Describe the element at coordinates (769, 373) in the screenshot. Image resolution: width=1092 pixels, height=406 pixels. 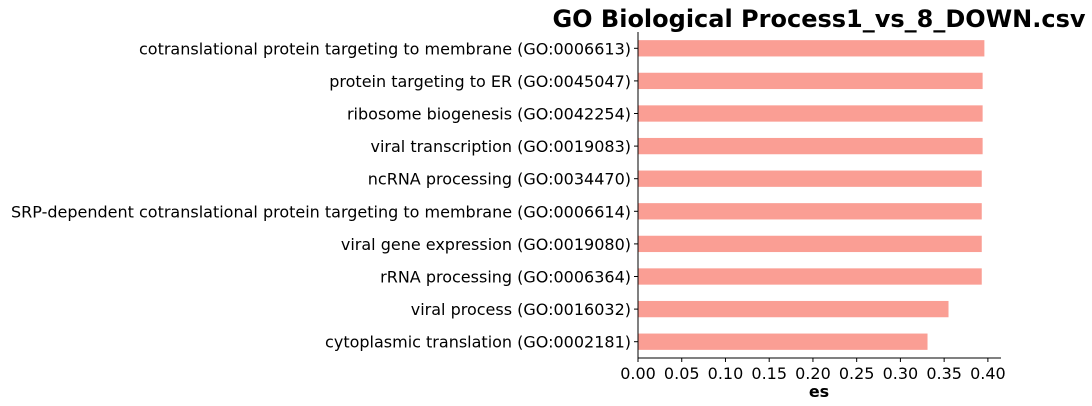
I see `x-tick-label: 0.15` at that location.